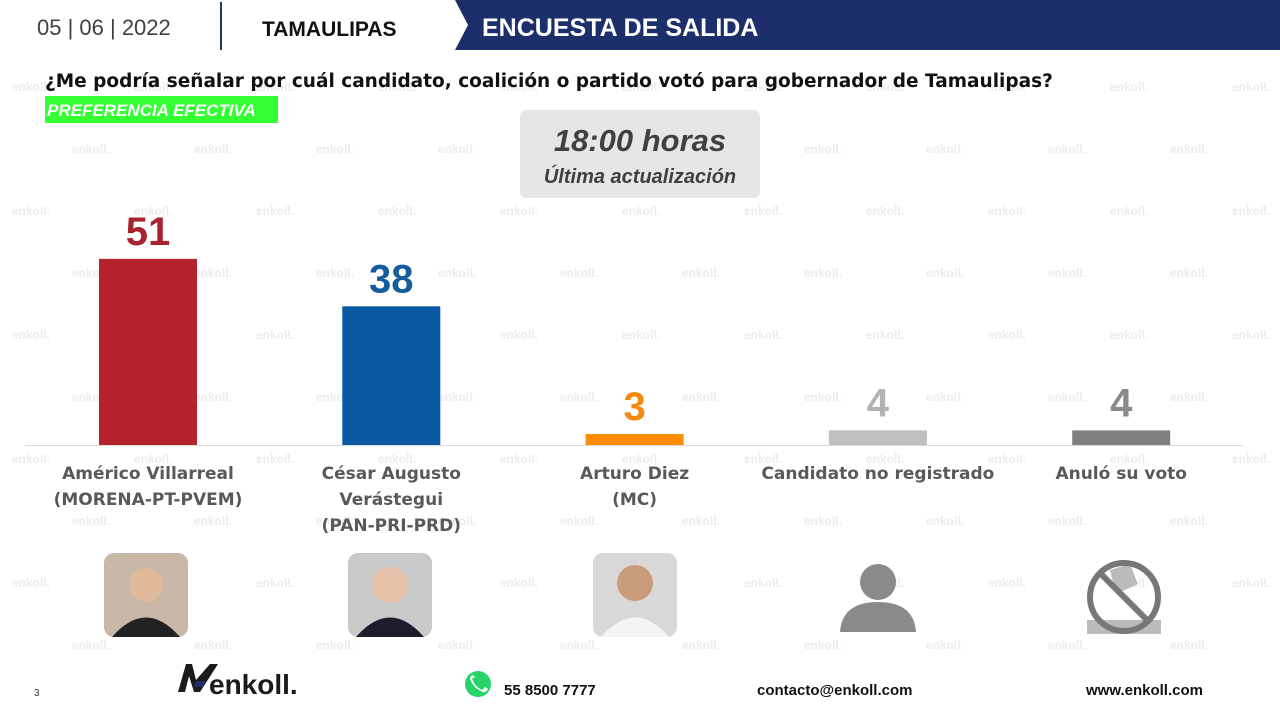 This screenshot has height=720, width=1280. I want to click on header-banner, so click(867, 25).